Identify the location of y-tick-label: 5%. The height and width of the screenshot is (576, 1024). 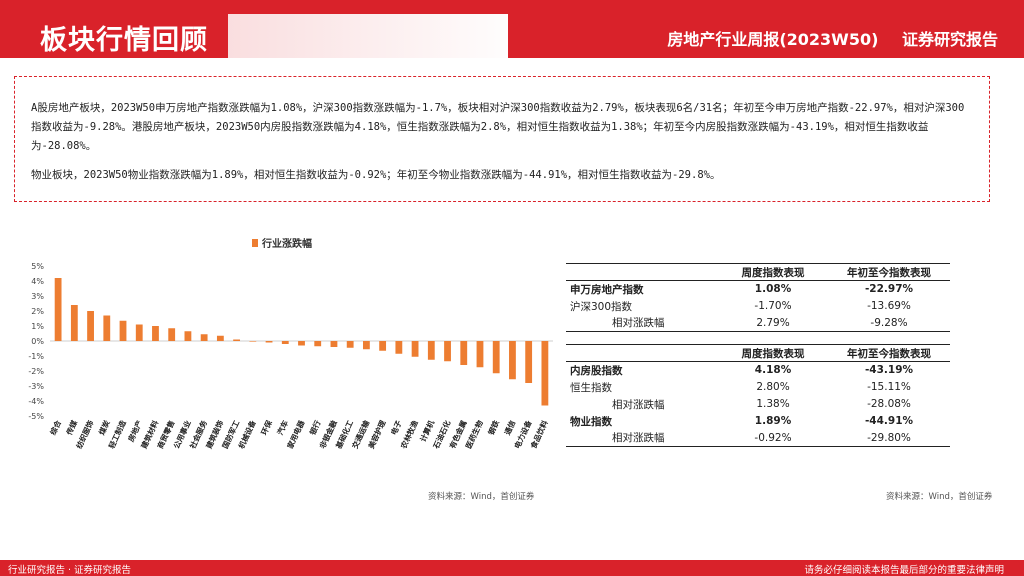
(37, 266).